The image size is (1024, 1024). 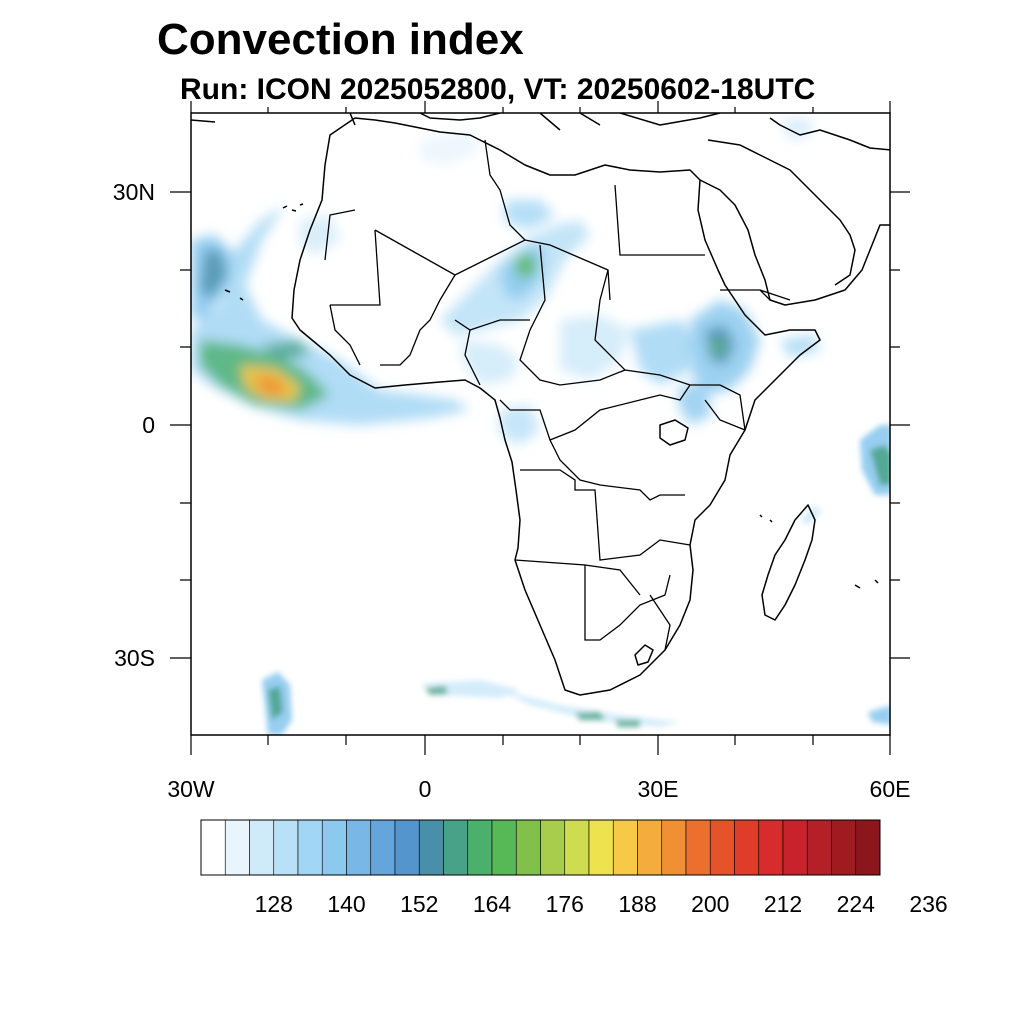 What do you see at coordinates (346, 904) in the screenshot?
I see `colorbar-label-140: 140` at bounding box center [346, 904].